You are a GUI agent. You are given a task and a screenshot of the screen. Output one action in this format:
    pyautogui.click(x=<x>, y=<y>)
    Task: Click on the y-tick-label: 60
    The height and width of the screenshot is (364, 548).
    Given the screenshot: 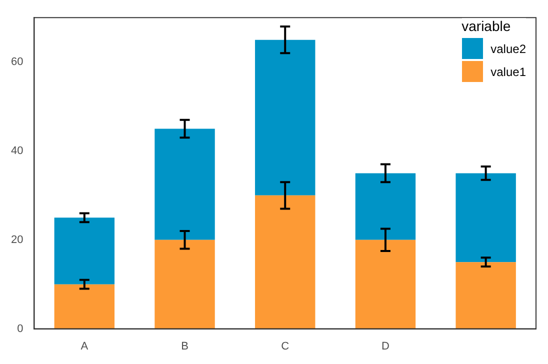 What is the action you would take?
    pyautogui.click(x=17, y=62)
    